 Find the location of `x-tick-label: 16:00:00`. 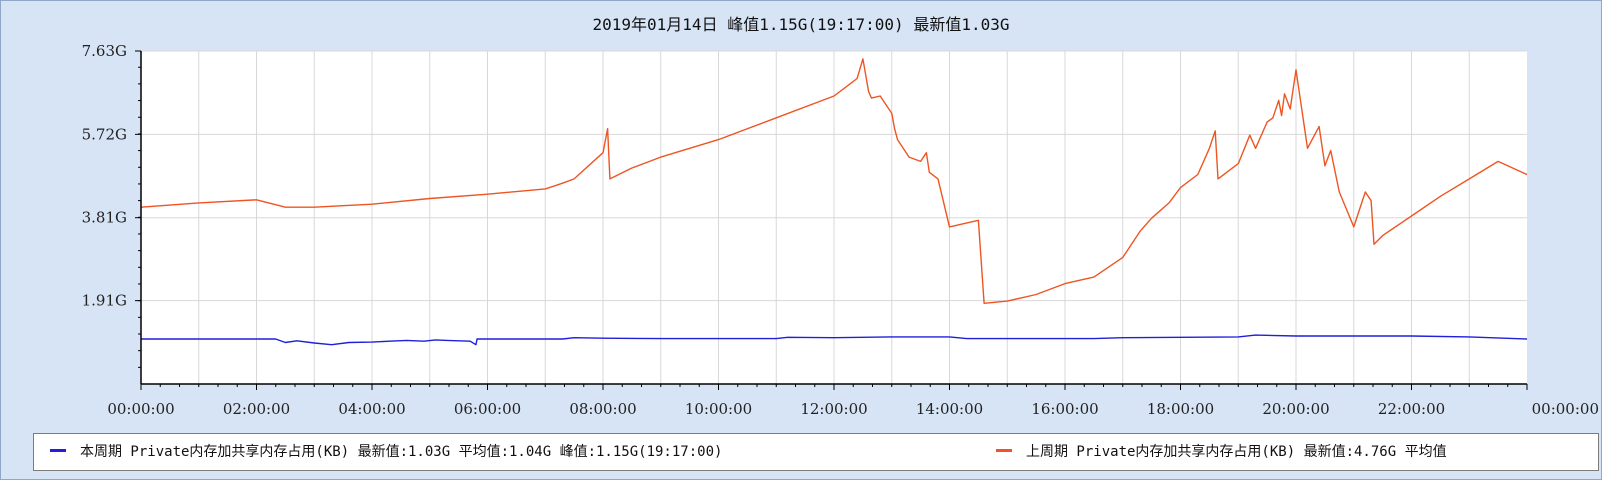

x-tick-label: 16:00:00 is located at coordinates (1064, 409).